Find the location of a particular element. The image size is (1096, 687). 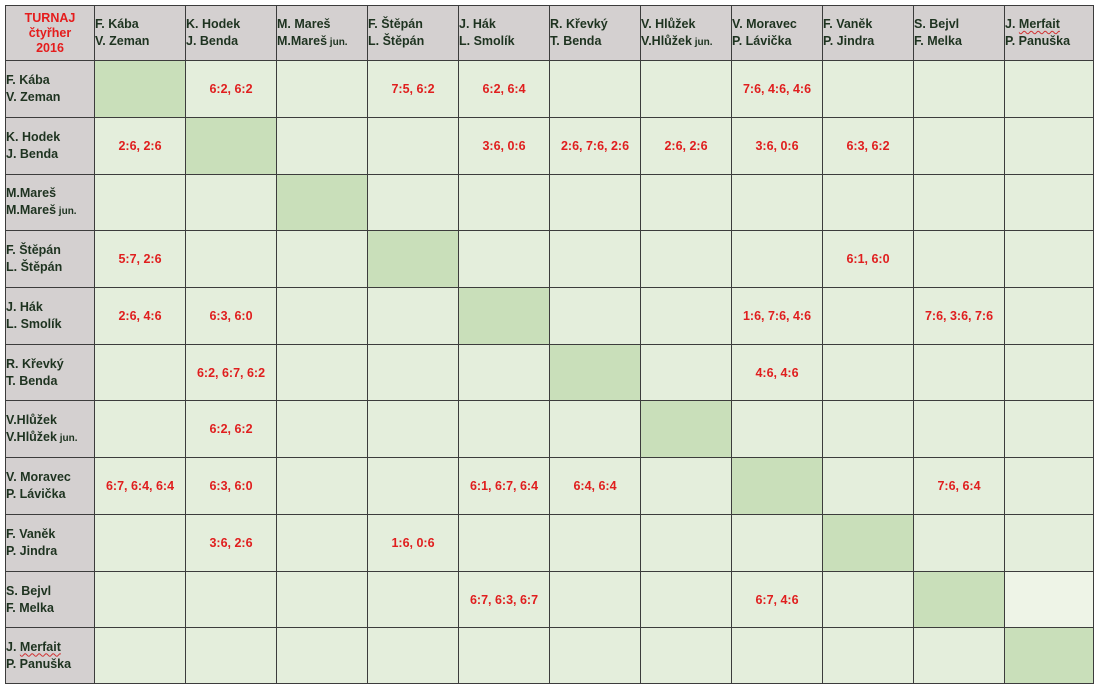

score-cell: 6:1, 6:7, 6:4 is located at coordinates (504, 486).